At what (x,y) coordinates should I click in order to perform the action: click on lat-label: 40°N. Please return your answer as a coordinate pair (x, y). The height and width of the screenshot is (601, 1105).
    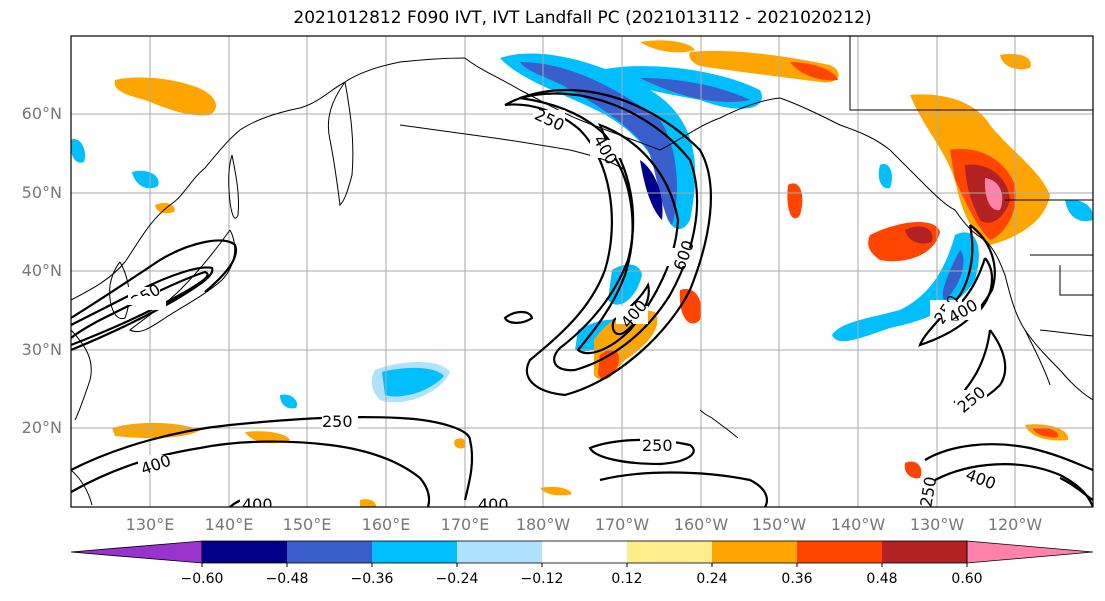
    Looking at the image, I should click on (41, 270).